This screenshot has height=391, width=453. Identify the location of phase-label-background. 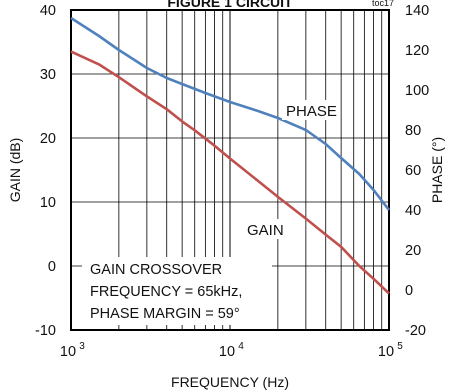
(310, 110).